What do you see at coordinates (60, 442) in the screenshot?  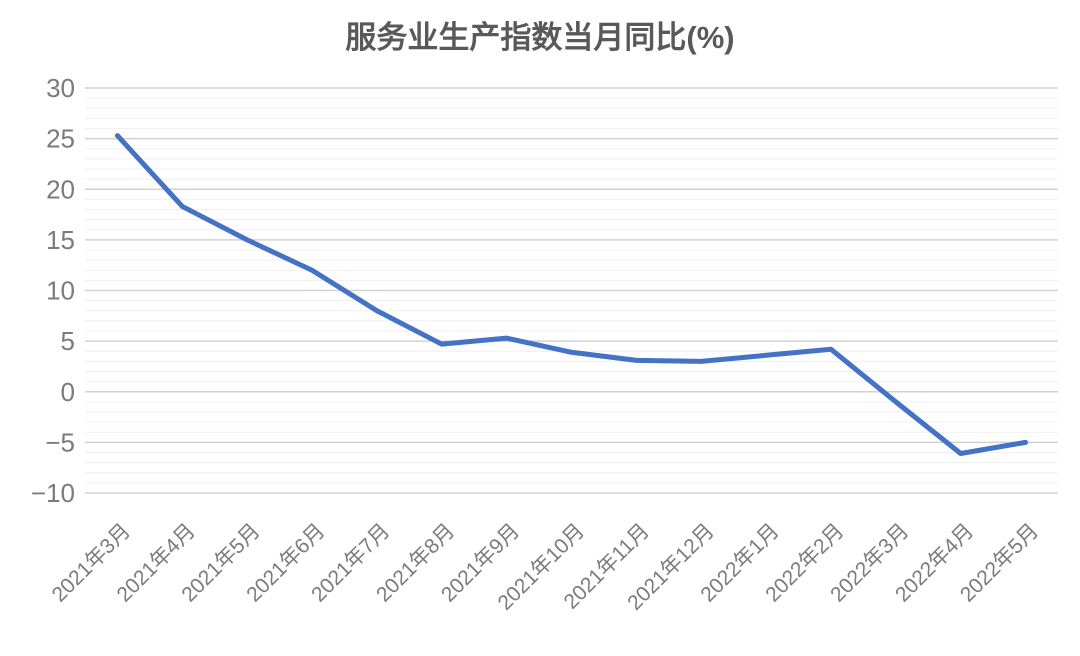 I see `y-tick-label: −5` at bounding box center [60, 442].